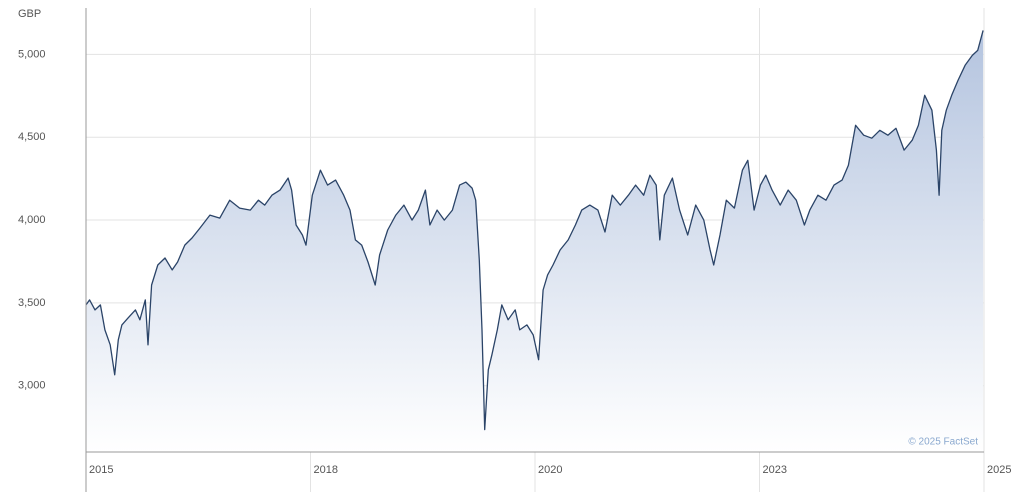 This screenshot has width=1024, height=496. Describe the element at coordinates (29, 14) in the screenshot. I see `unit-label: GBP` at that location.